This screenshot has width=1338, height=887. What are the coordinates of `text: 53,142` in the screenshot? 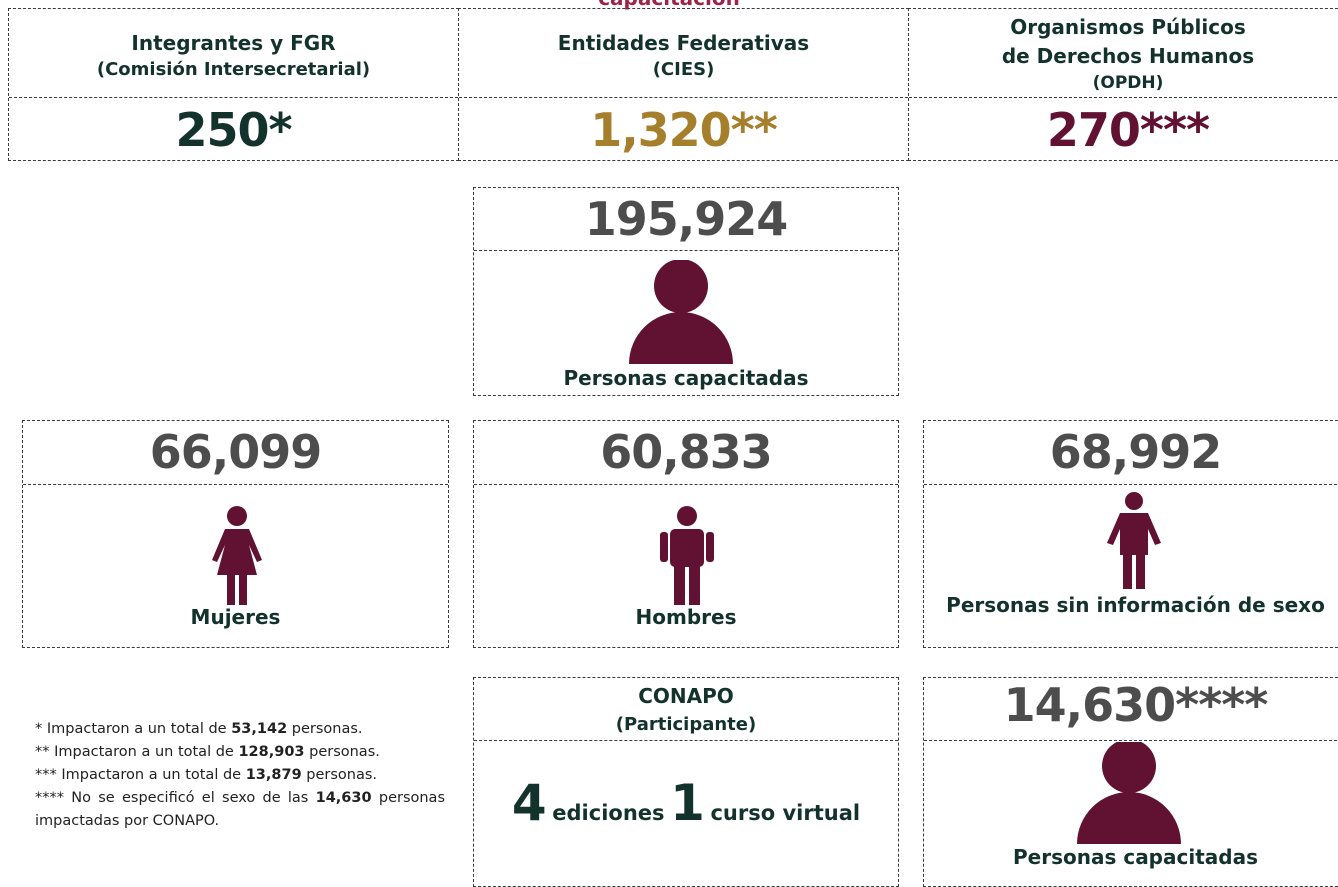 It's located at (259, 729).